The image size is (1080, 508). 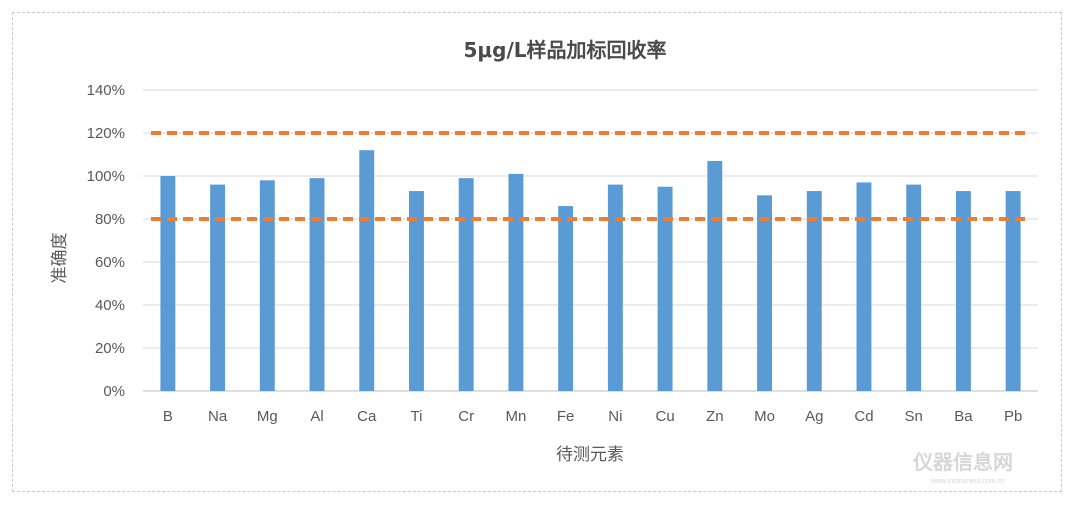 I want to click on bar-mo, so click(x=764, y=293).